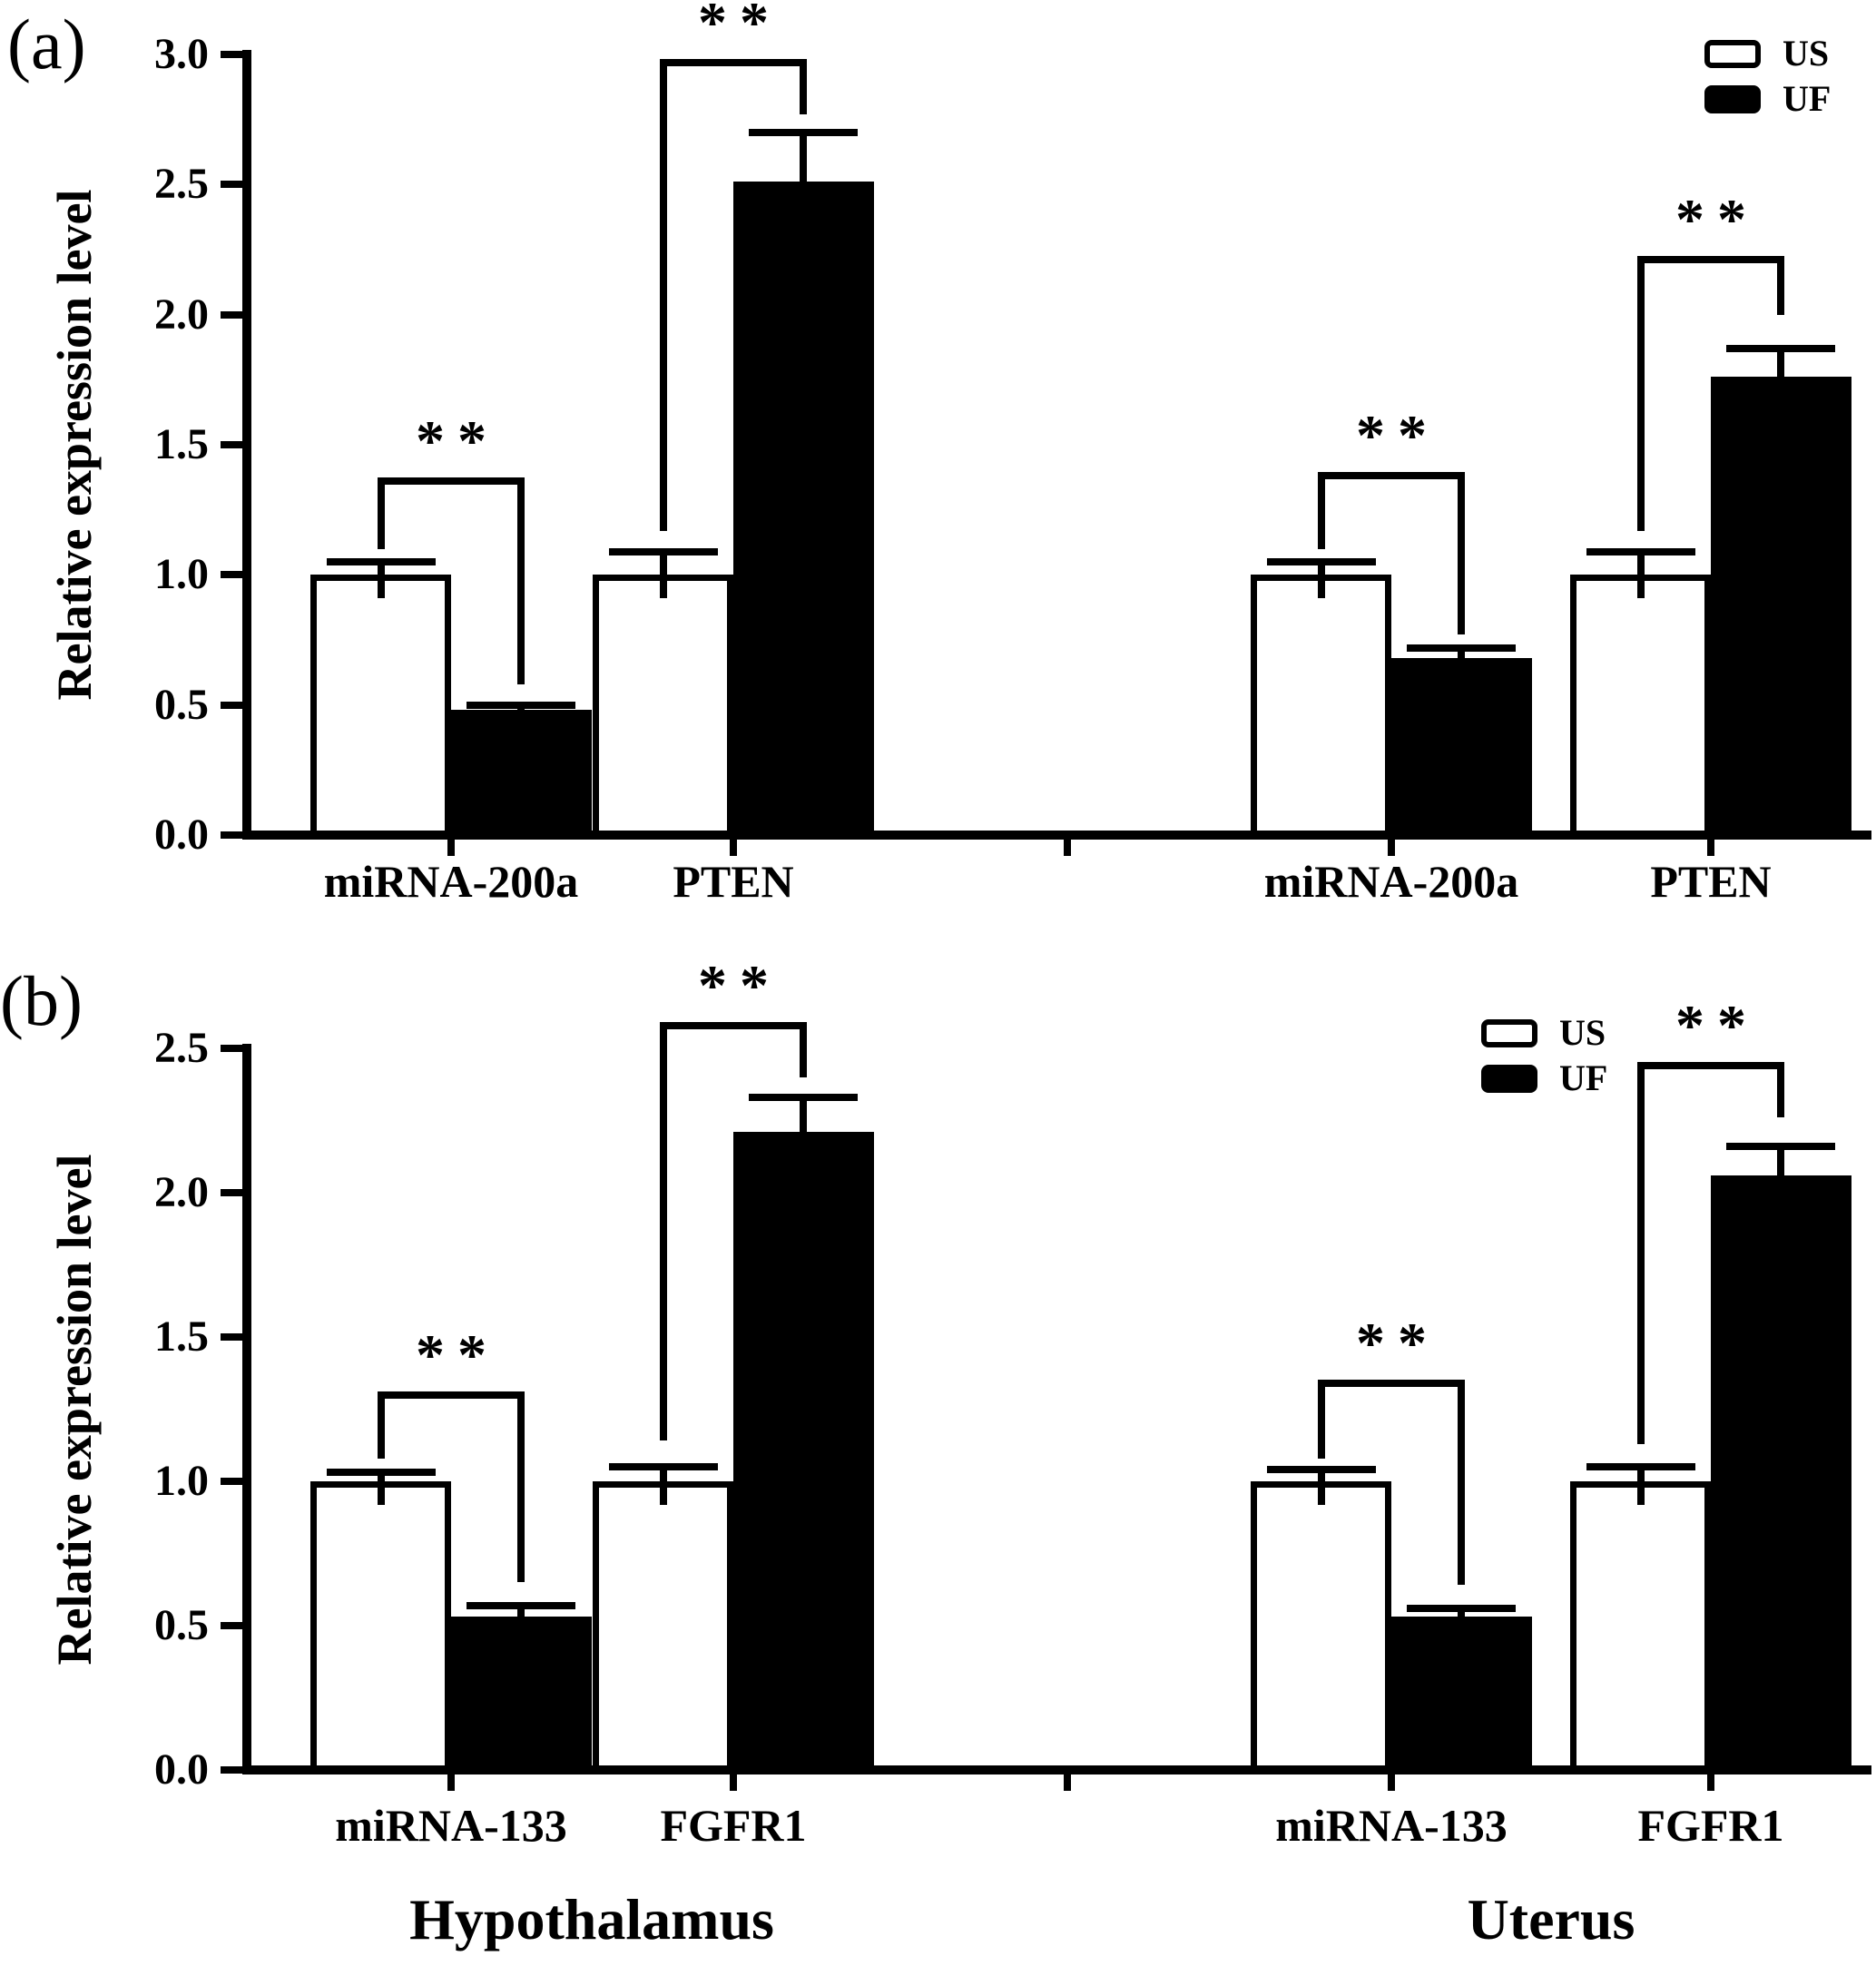 This screenshot has width=1876, height=1976. Describe the element at coordinates (182, 1625) in the screenshot. I see `y-tick-label: 0.5` at that location.